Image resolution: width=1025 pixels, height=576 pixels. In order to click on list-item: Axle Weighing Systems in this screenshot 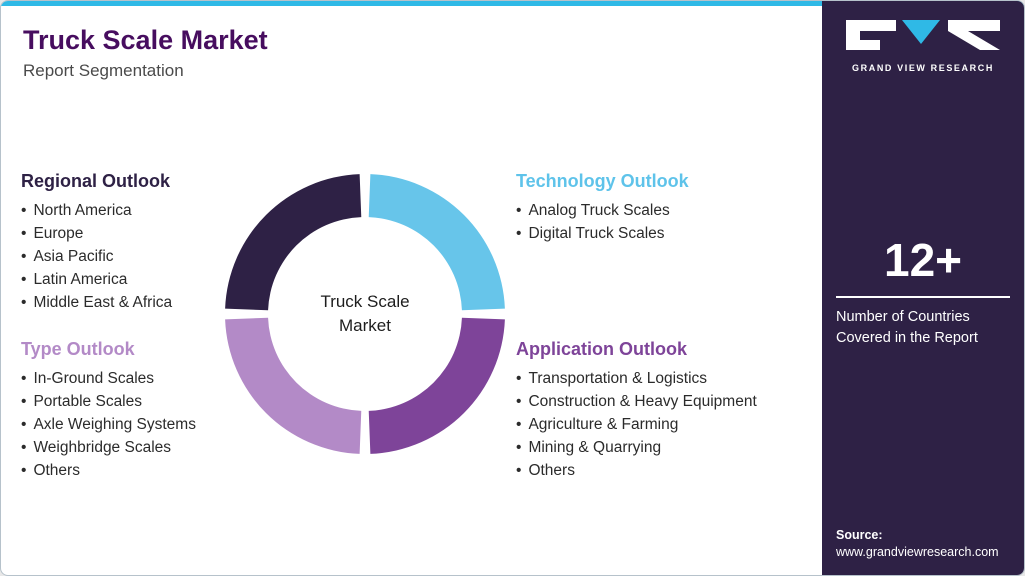, I will do `click(146, 424)`.